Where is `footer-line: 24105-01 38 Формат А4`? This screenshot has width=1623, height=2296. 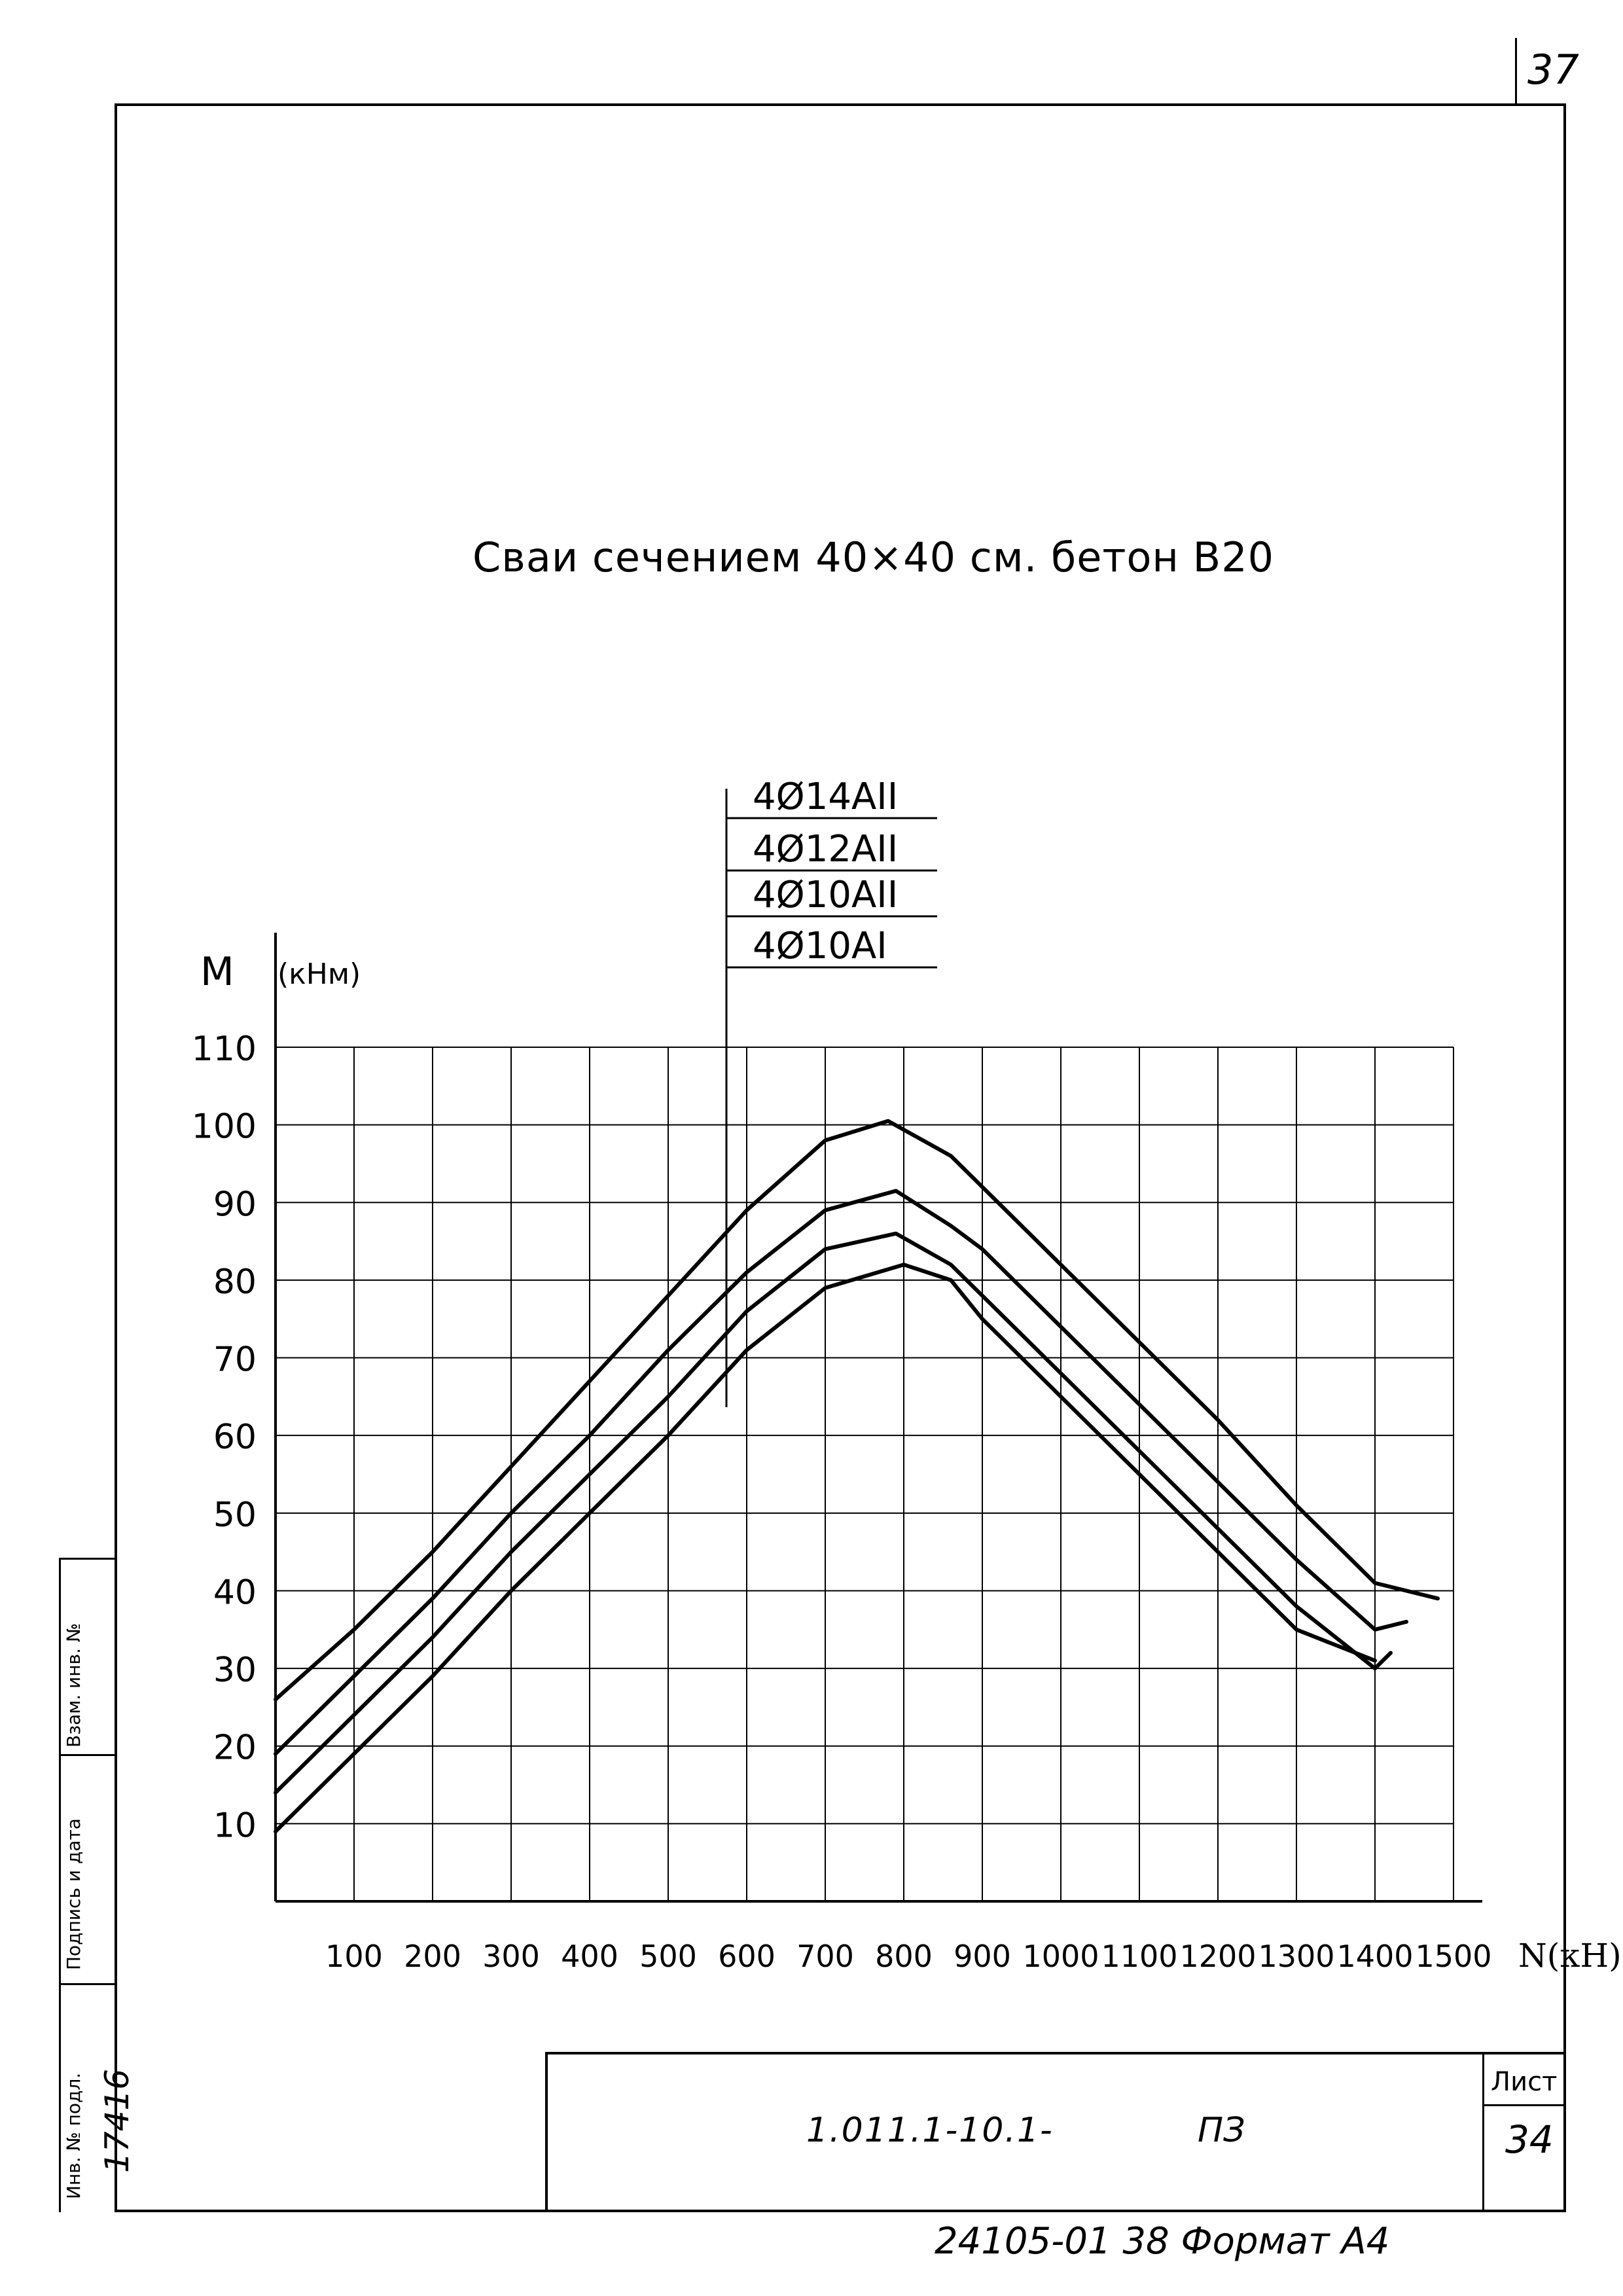 footer-line: 24105-01 38 Формат А4 is located at coordinates (1162, 2241).